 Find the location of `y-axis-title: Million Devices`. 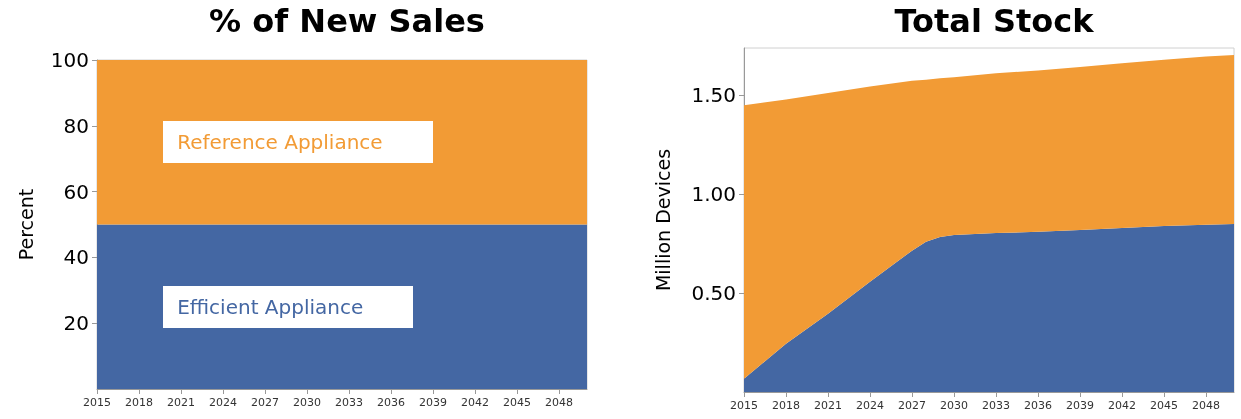

y-axis-title: Million Devices is located at coordinates (662, 220).